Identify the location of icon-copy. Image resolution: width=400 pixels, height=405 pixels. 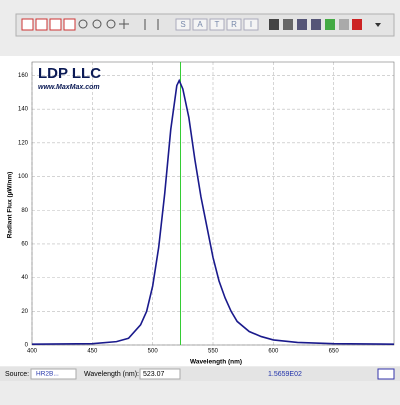
(302, 24).